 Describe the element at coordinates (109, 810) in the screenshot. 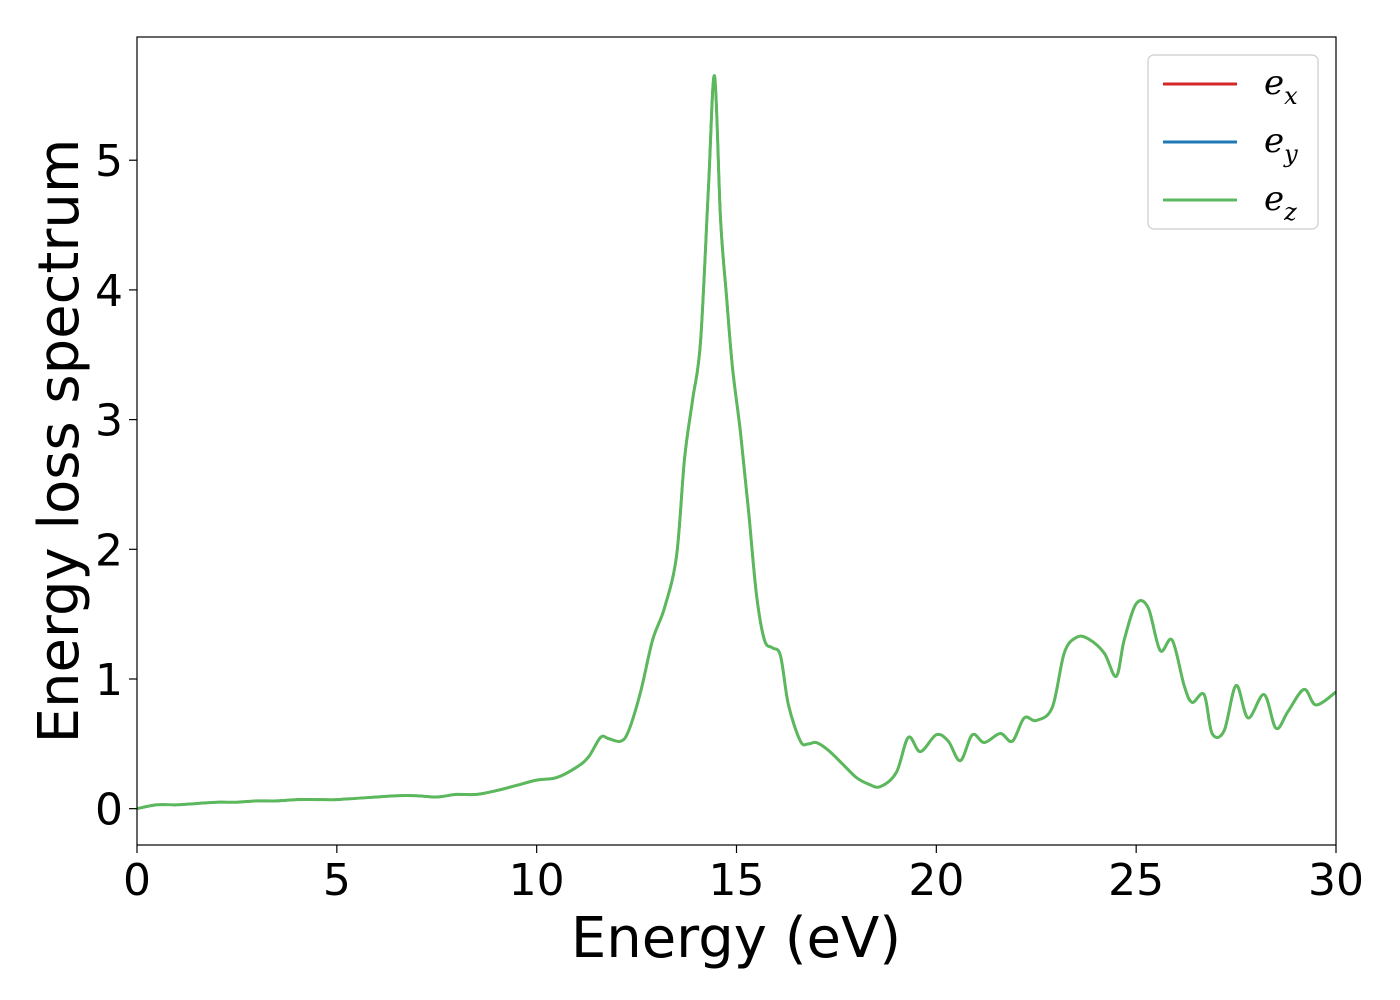

I see `y-tick-label: 0` at that location.